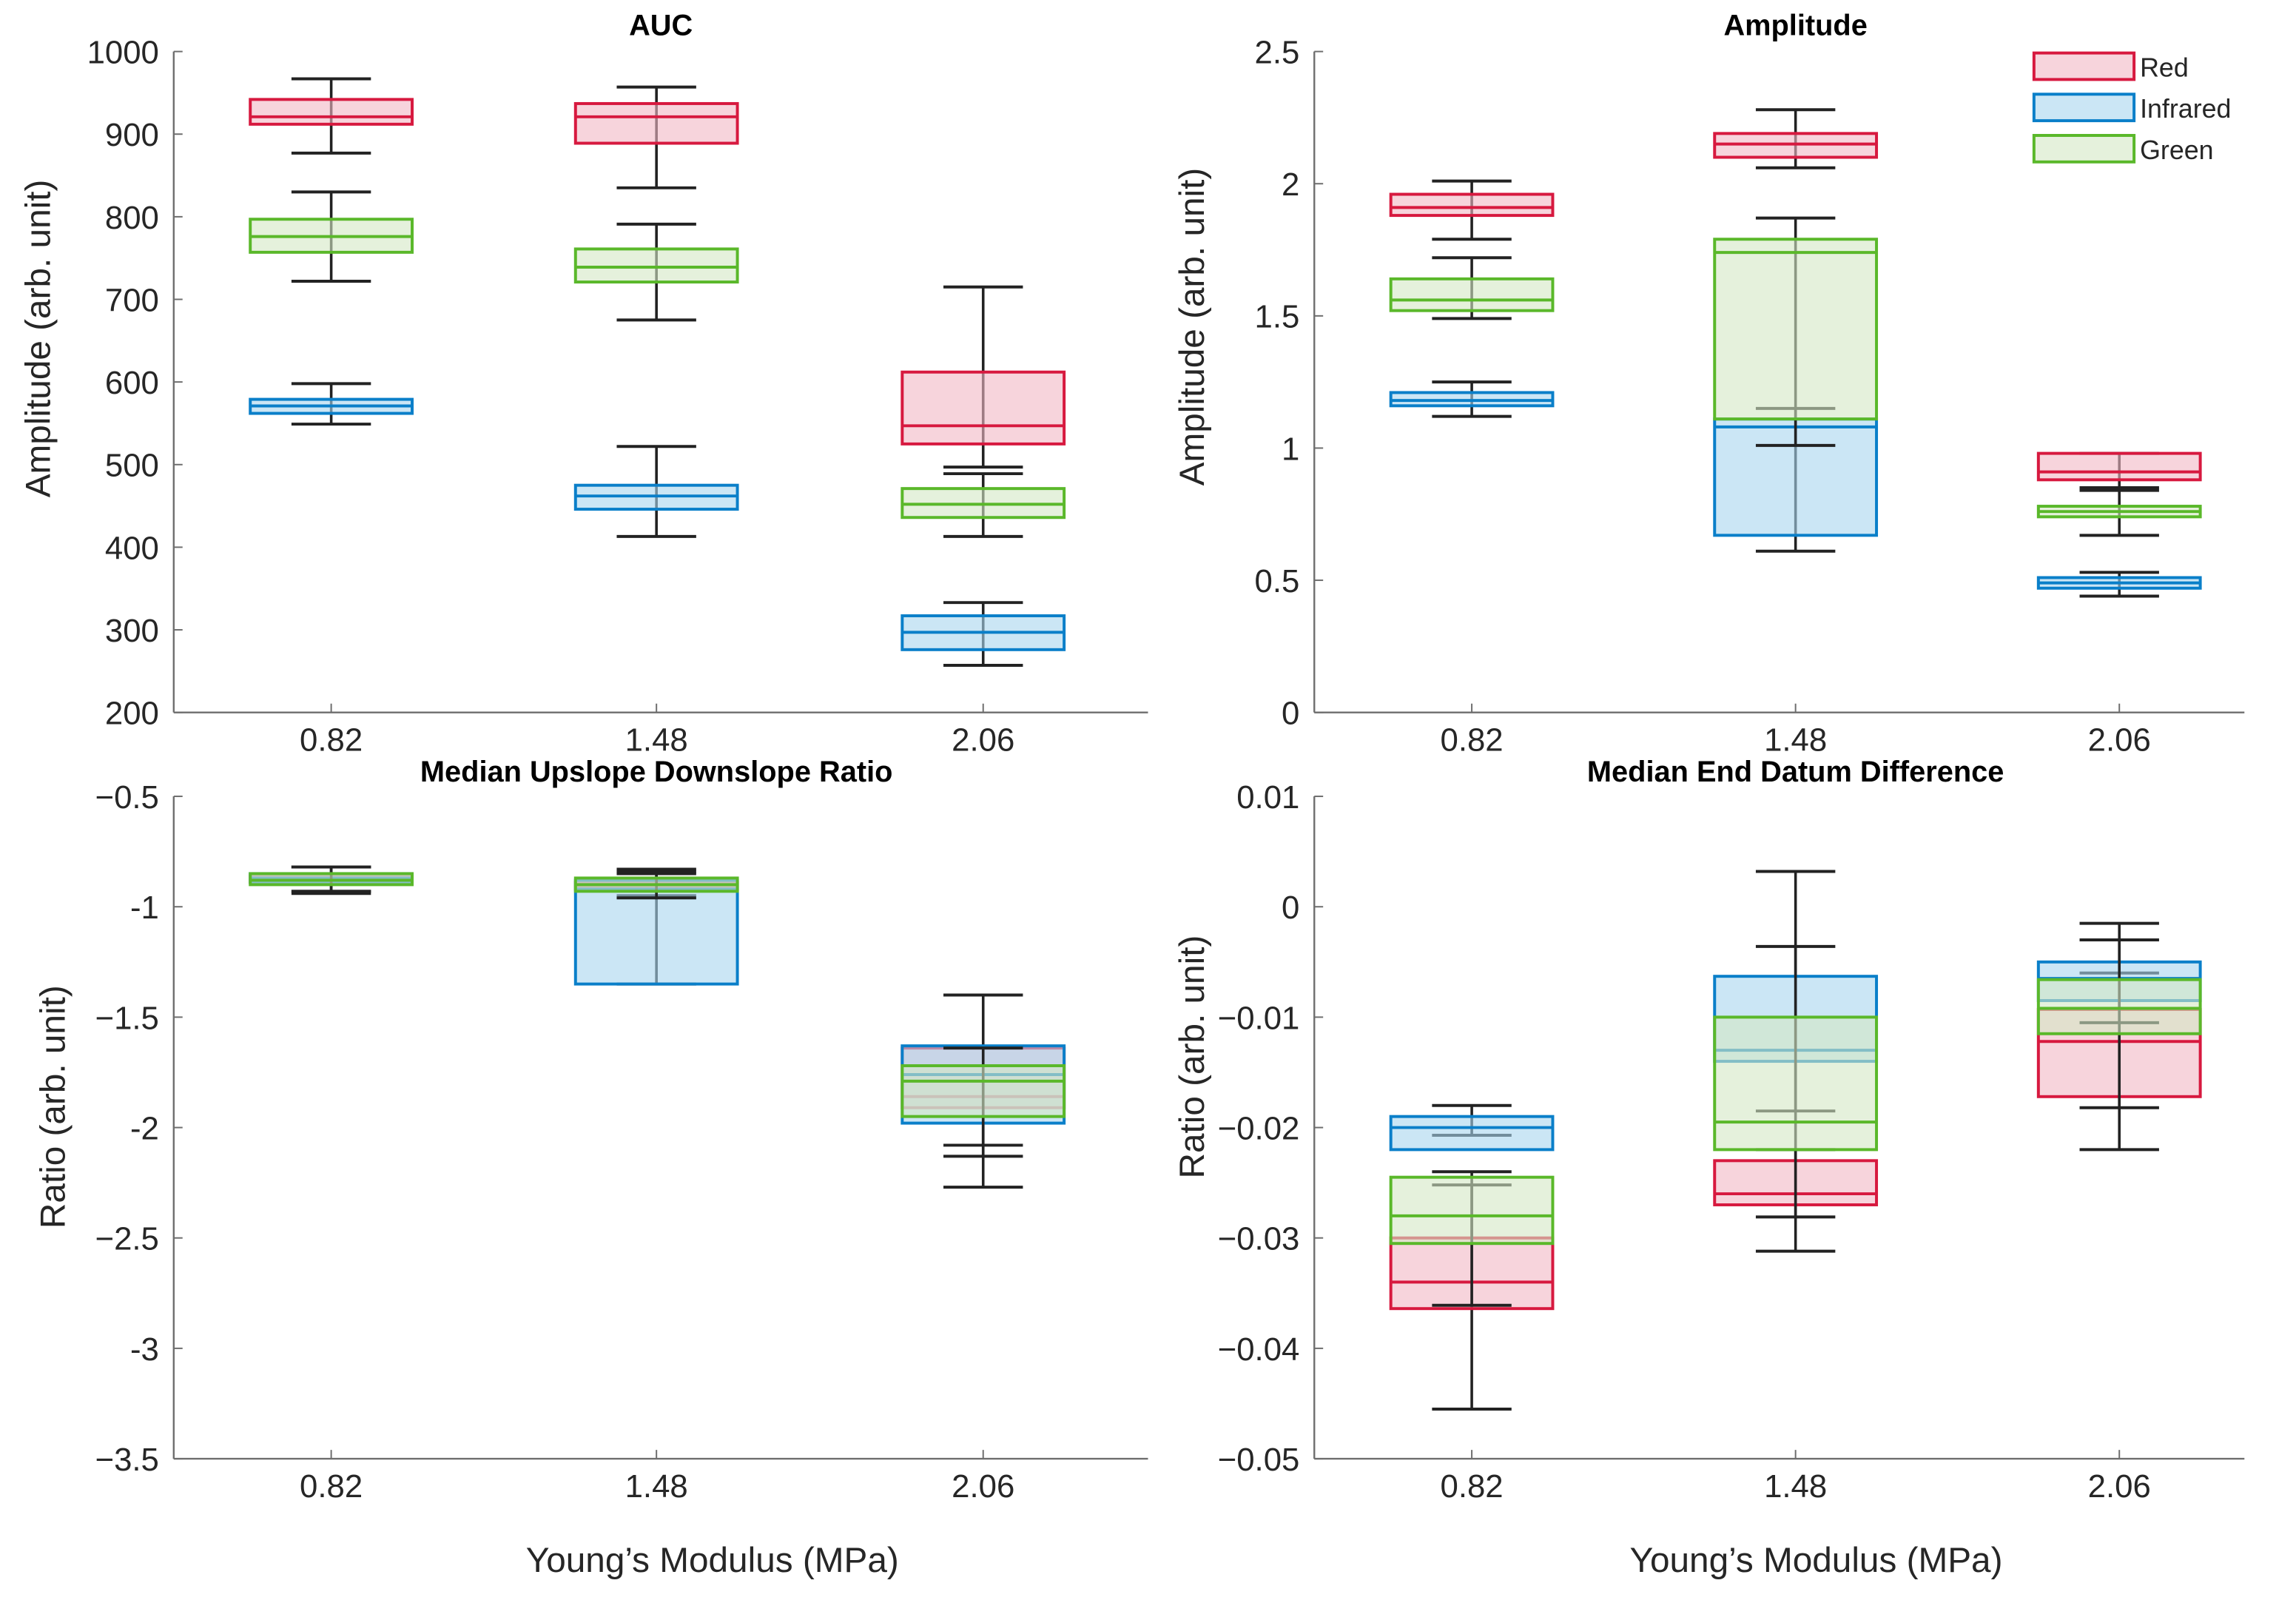  I want to click on legend-label-infrared: Infrared, so click(2185, 109).